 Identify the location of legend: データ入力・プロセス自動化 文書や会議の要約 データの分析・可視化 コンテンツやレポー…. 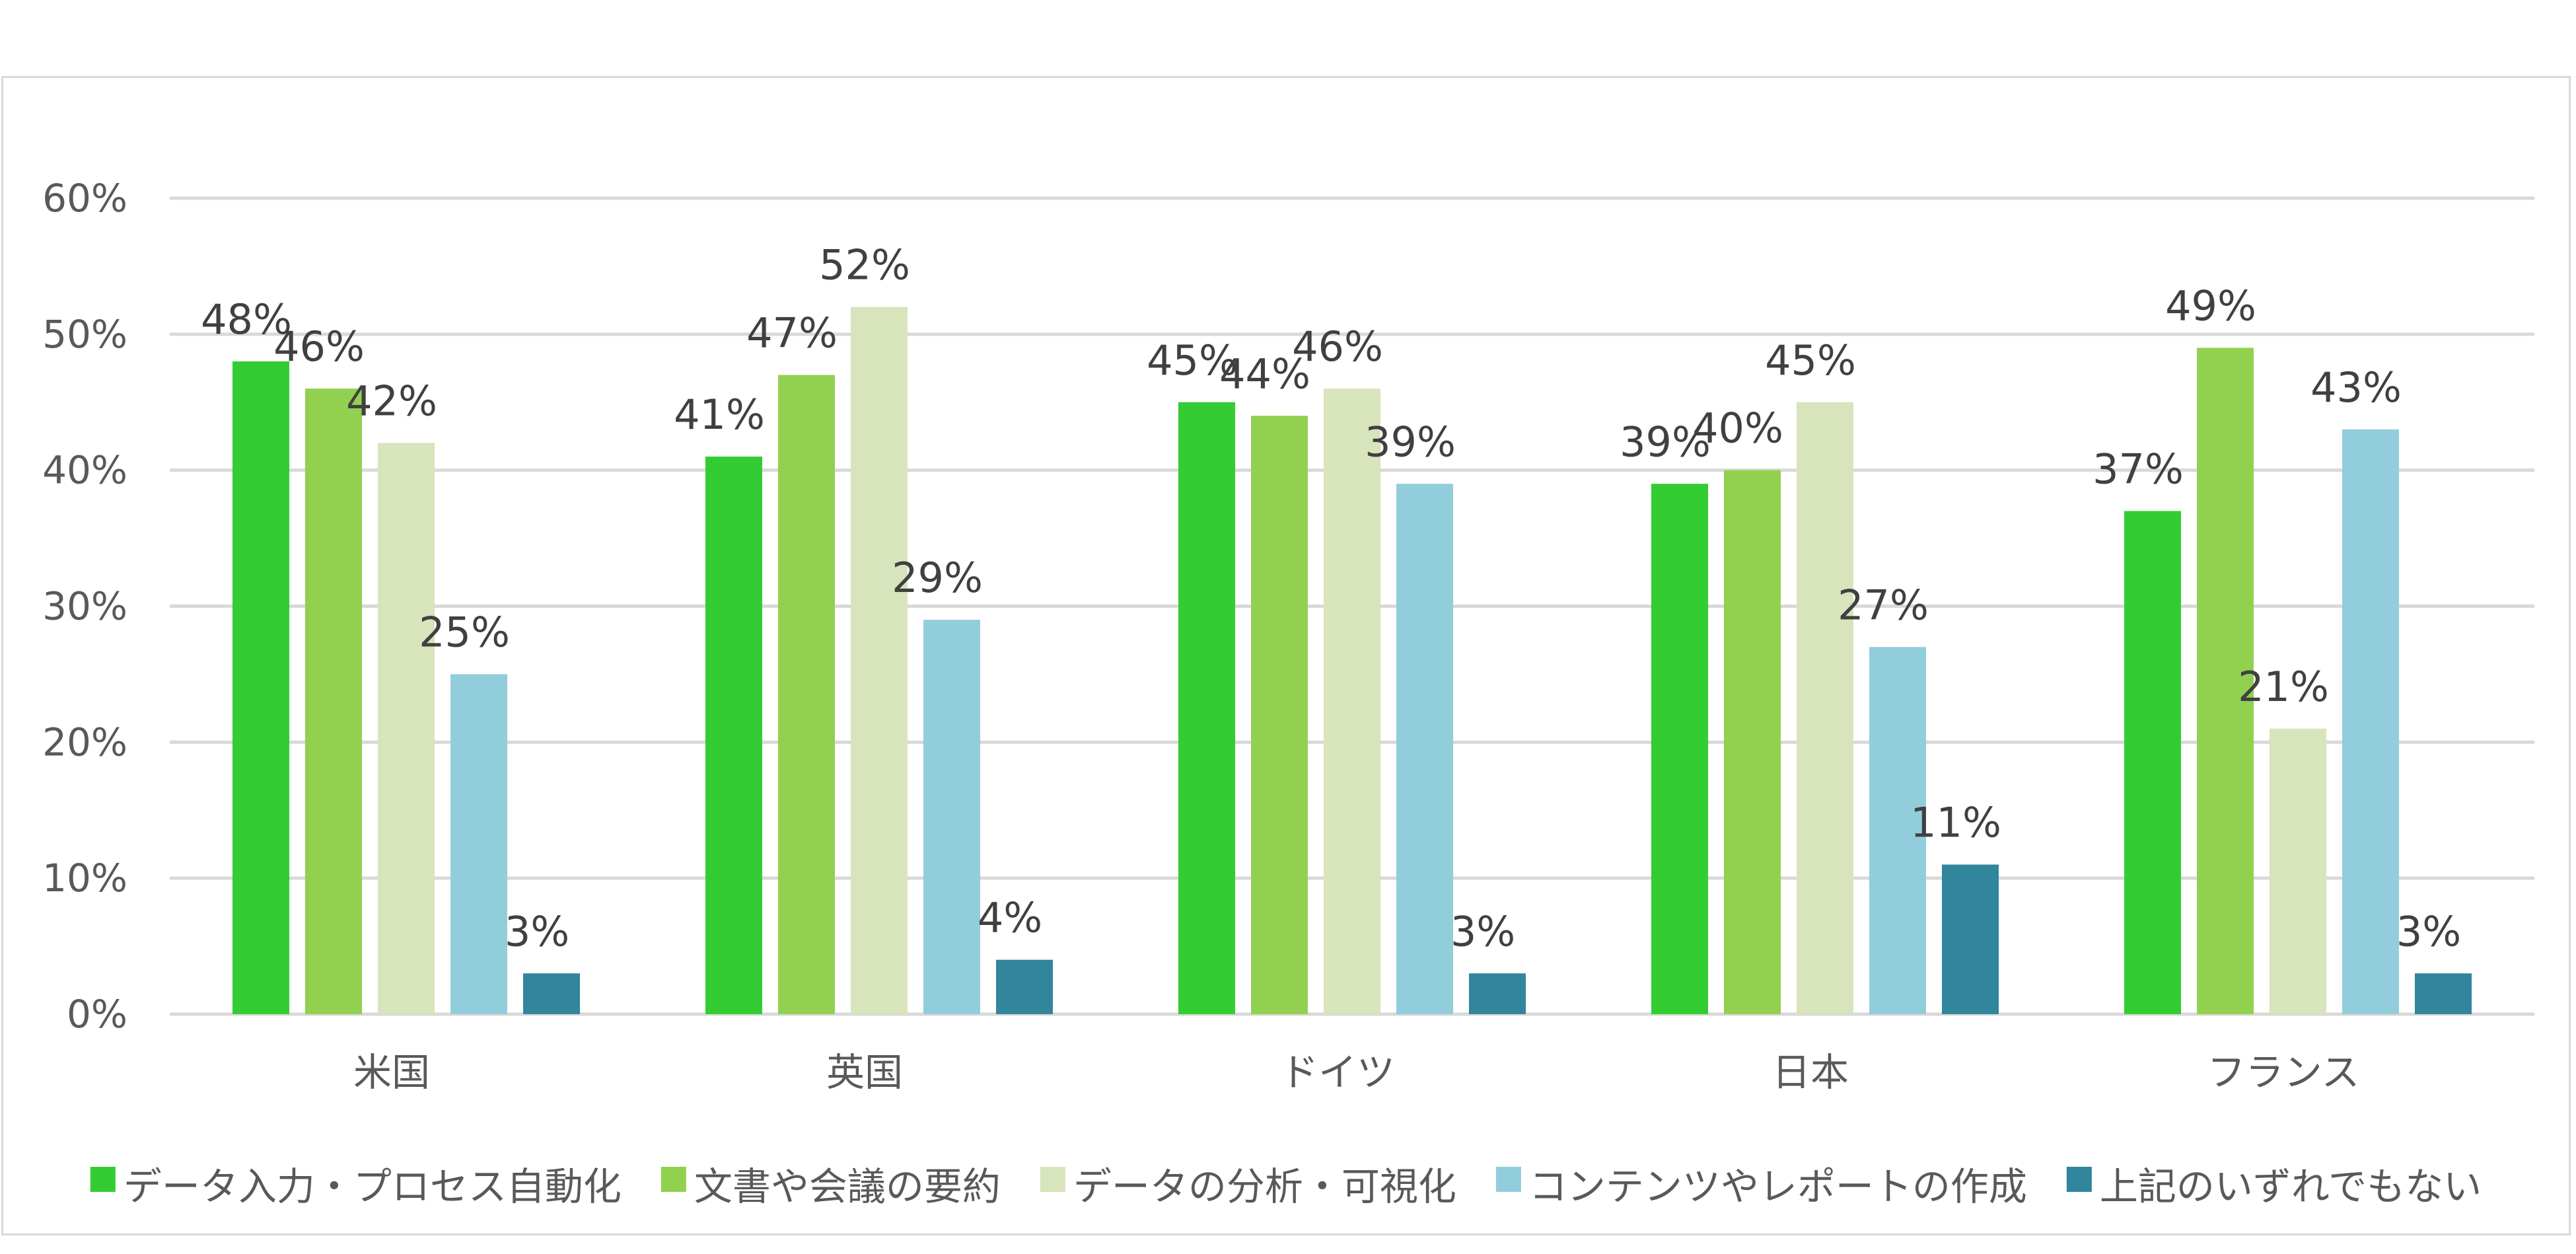
(1286, 1186).